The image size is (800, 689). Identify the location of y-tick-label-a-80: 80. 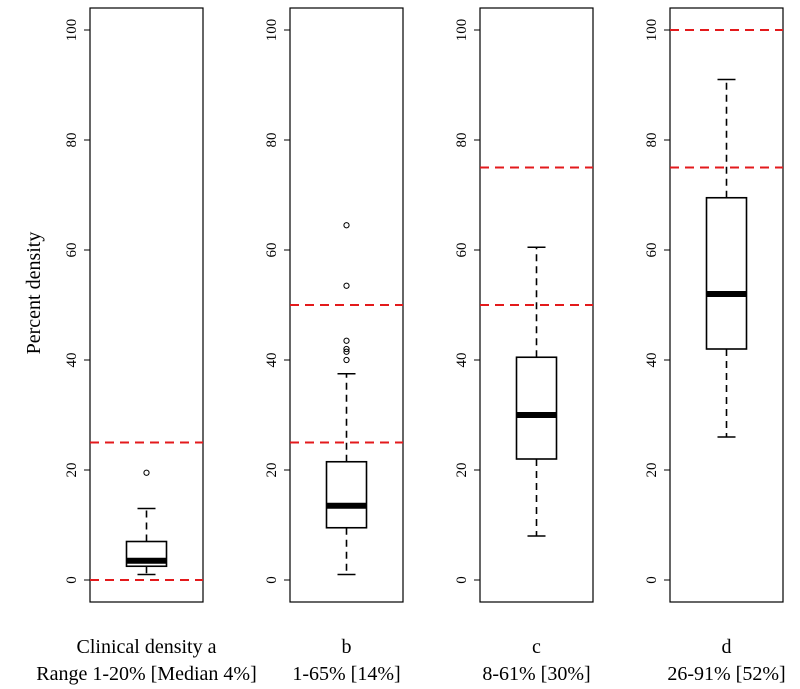
(72, 140).